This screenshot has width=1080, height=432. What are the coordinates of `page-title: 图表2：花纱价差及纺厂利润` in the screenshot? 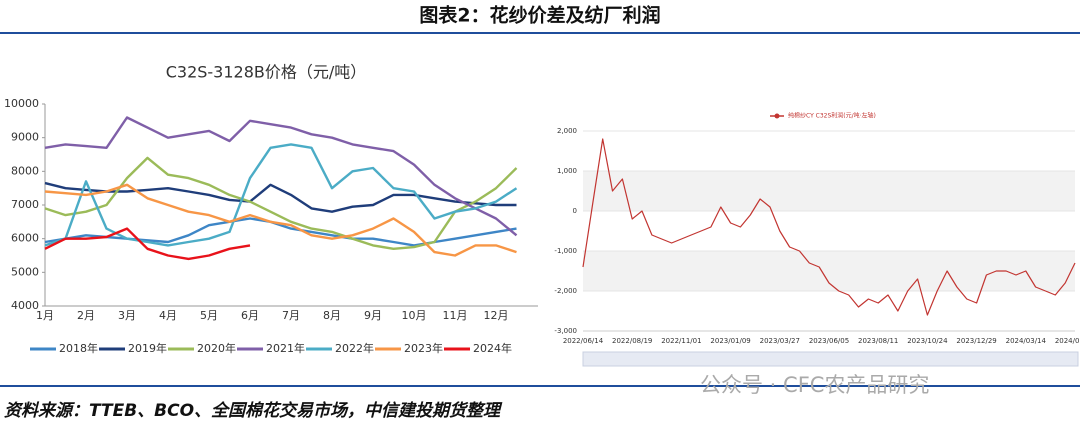 It's located at (539, 15).